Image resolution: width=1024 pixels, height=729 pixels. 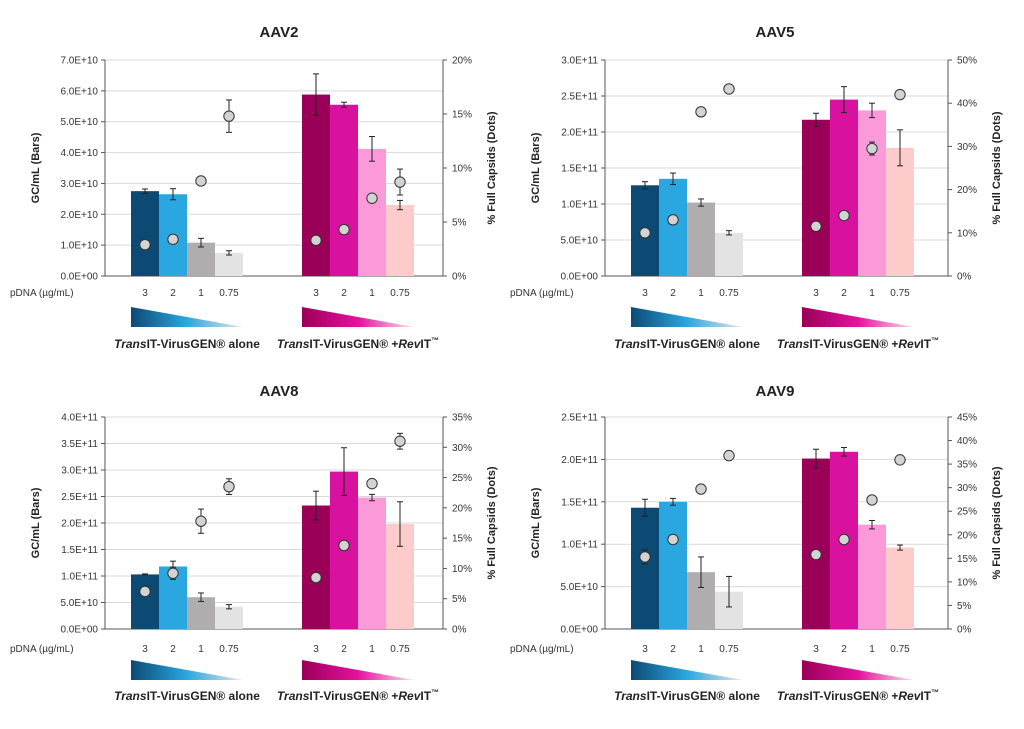 What do you see at coordinates (187, 317) in the screenshot?
I see `gradient-wedge-alone` at bounding box center [187, 317].